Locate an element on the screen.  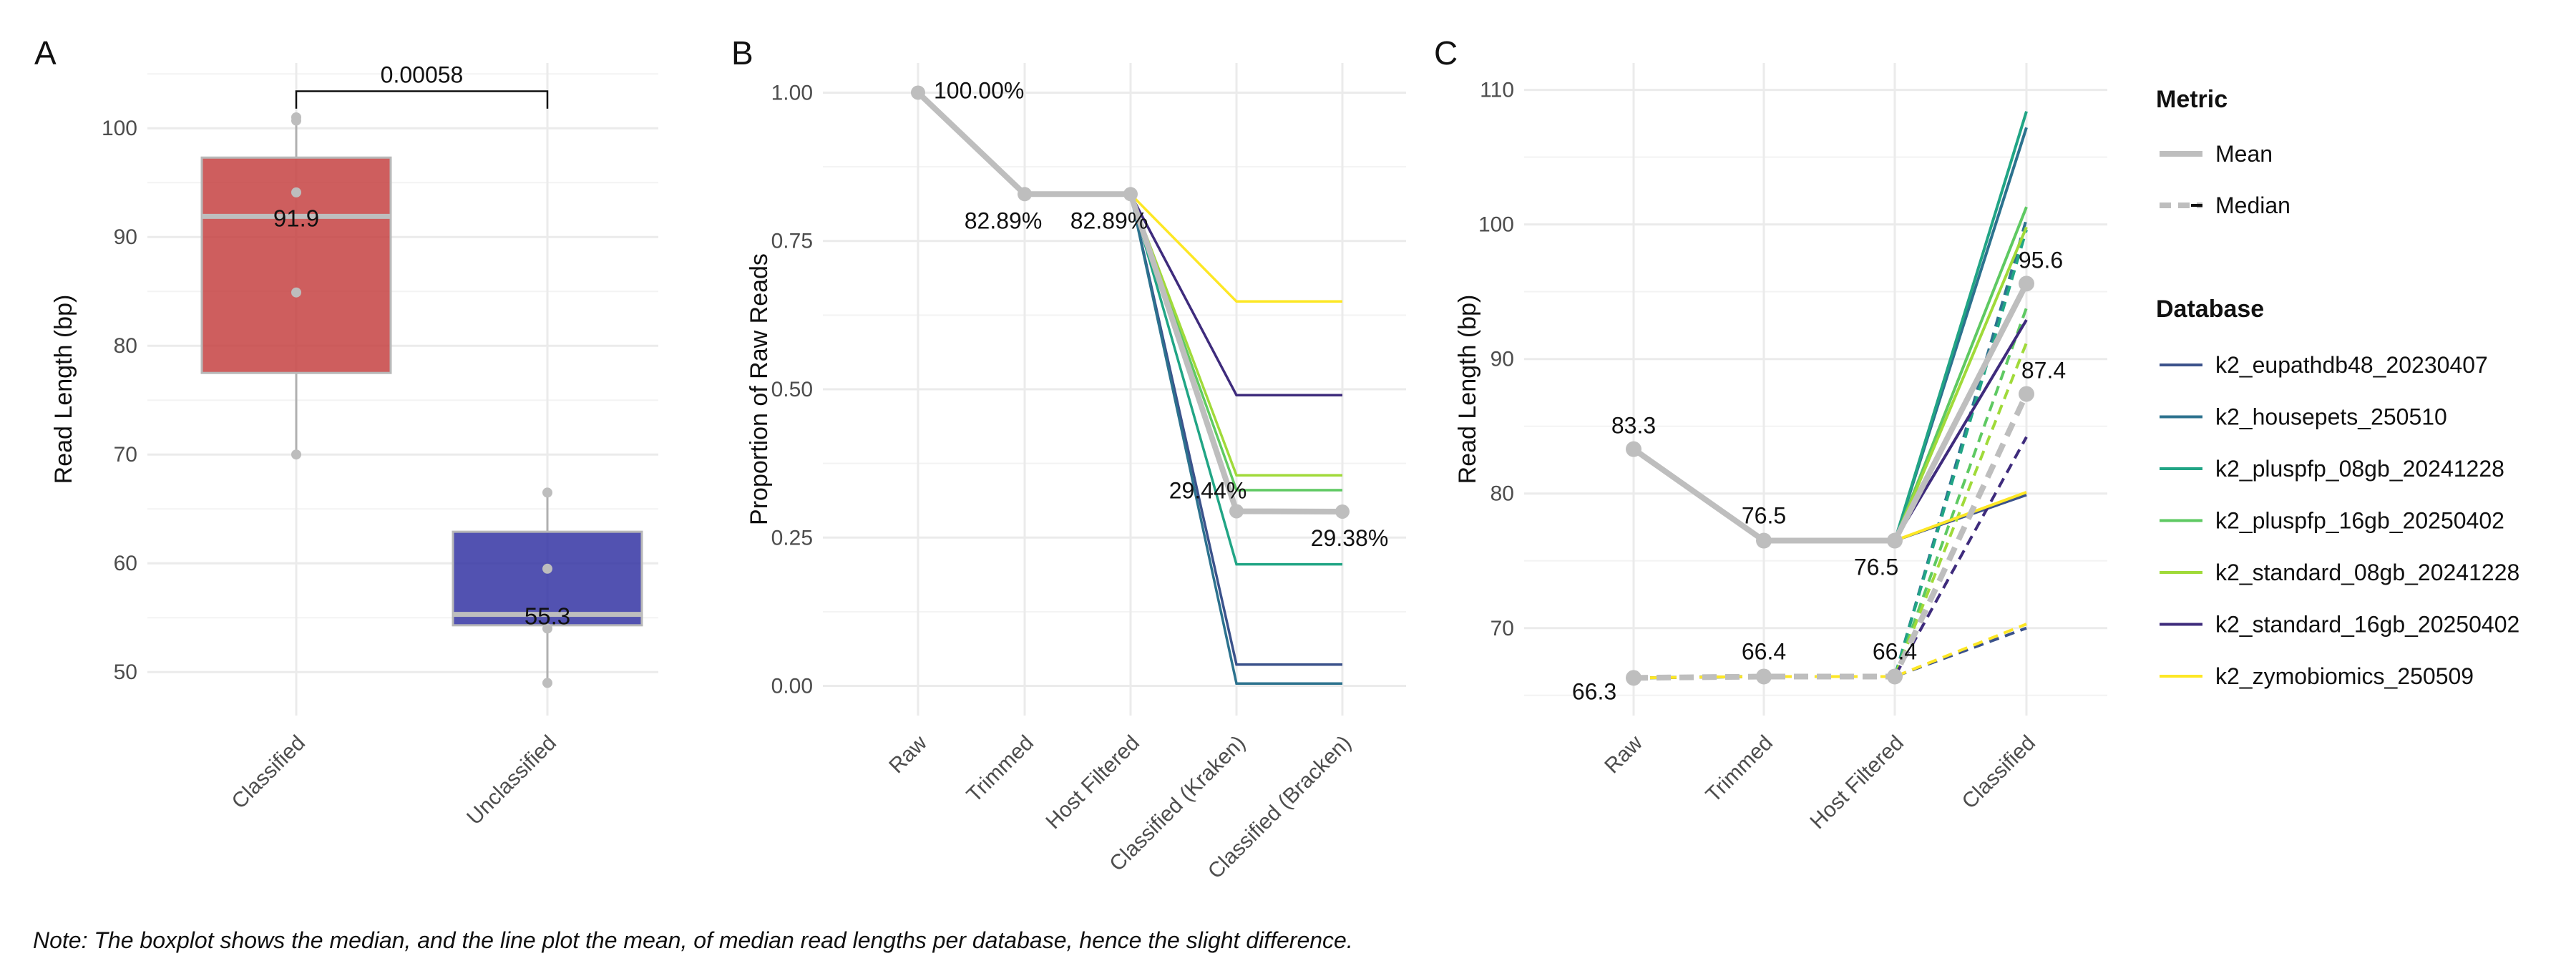
legend-database-label: k2_eupathdb48_20230407 is located at coordinates (2351, 365).